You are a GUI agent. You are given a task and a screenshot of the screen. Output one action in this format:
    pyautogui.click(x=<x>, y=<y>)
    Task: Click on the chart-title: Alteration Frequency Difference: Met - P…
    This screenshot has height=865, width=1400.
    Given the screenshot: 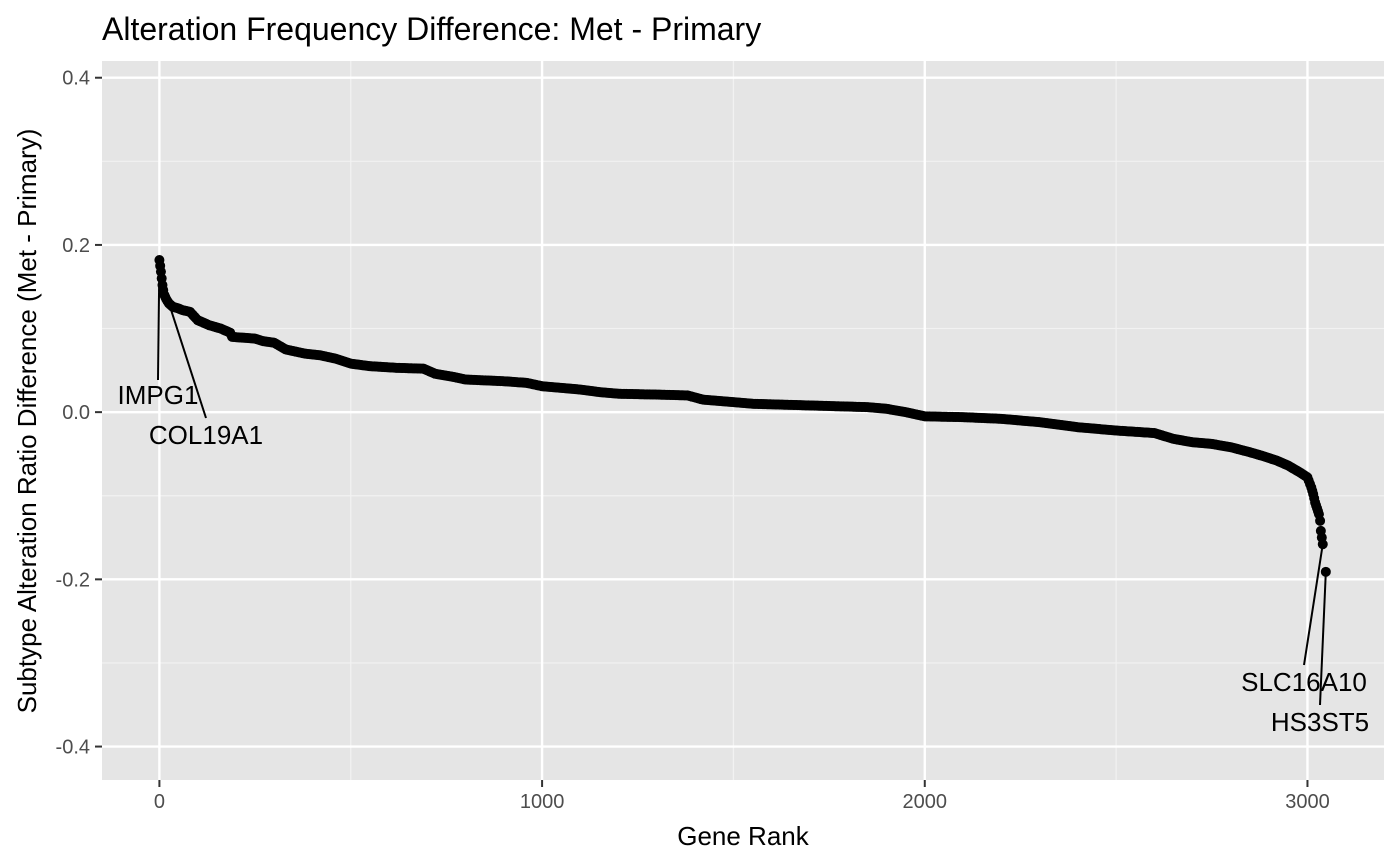 What is the action you would take?
    pyautogui.click(x=431, y=29)
    